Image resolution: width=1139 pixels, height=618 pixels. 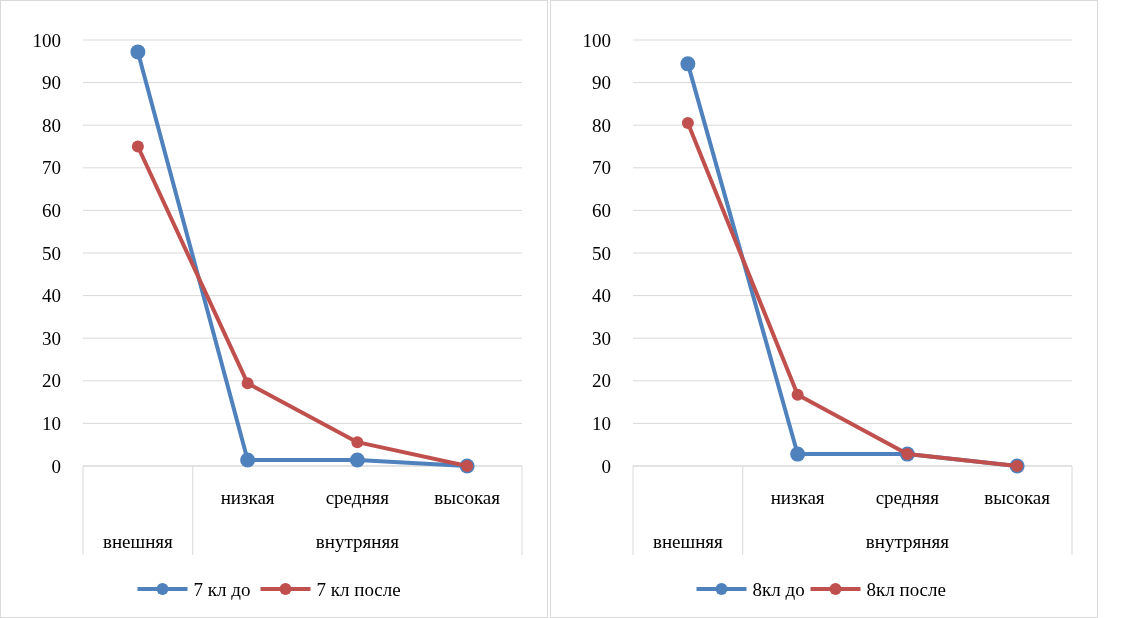 What do you see at coordinates (778, 589) in the screenshot?
I see `legend-label: 8кл до` at bounding box center [778, 589].